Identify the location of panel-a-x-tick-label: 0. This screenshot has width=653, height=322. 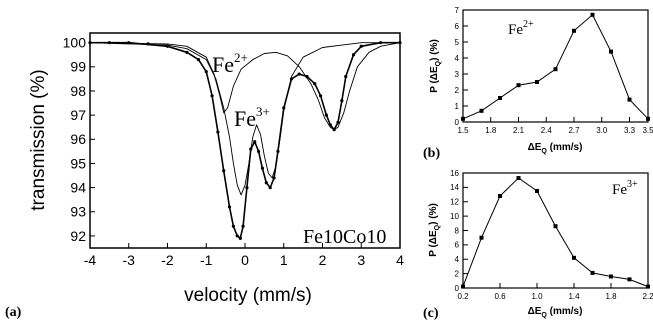
(245, 260).